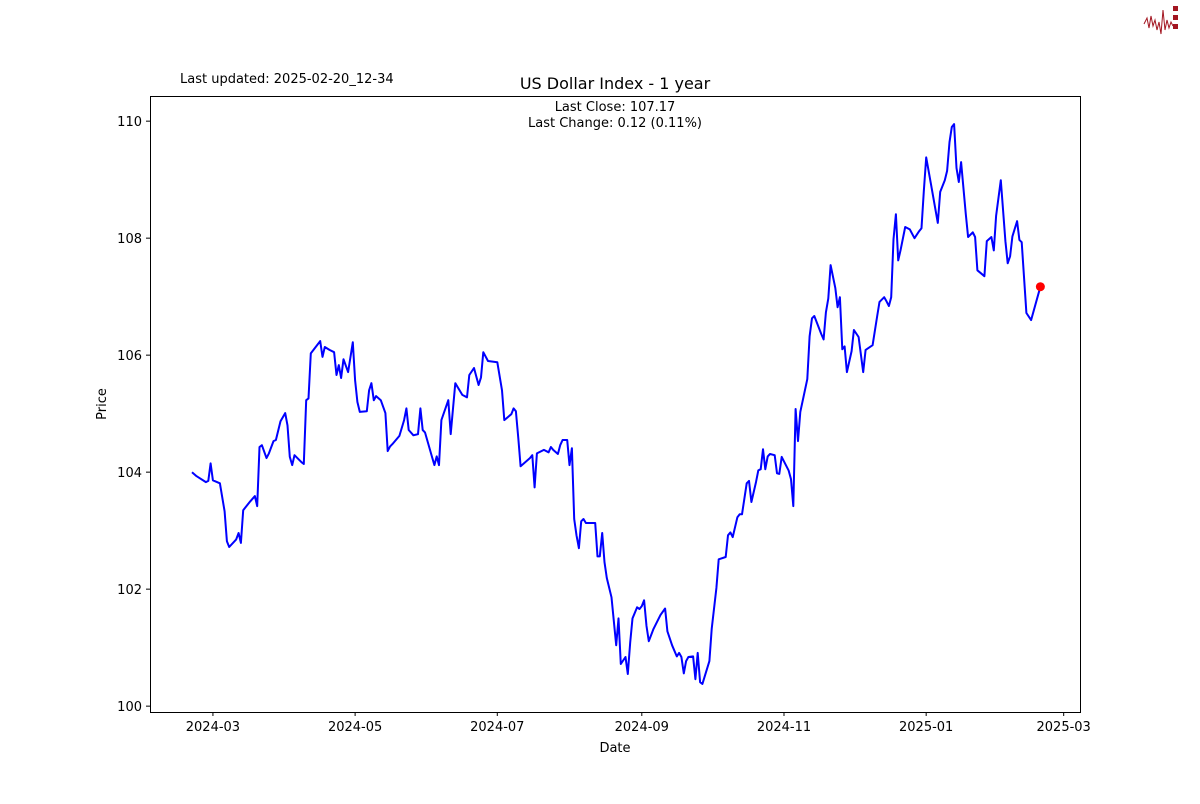 Image resolution: width=1200 pixels, height=804 pixels. I want to click on y-tick-label: 102, so click(129, 590).